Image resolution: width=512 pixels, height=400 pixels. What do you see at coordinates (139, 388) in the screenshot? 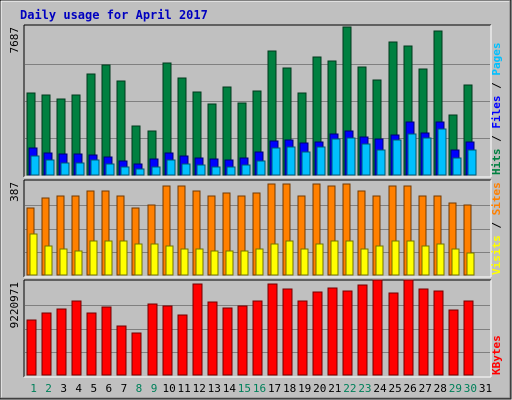
I see `x-tick-label-day-8: 8` at bounding box center [139, 388].